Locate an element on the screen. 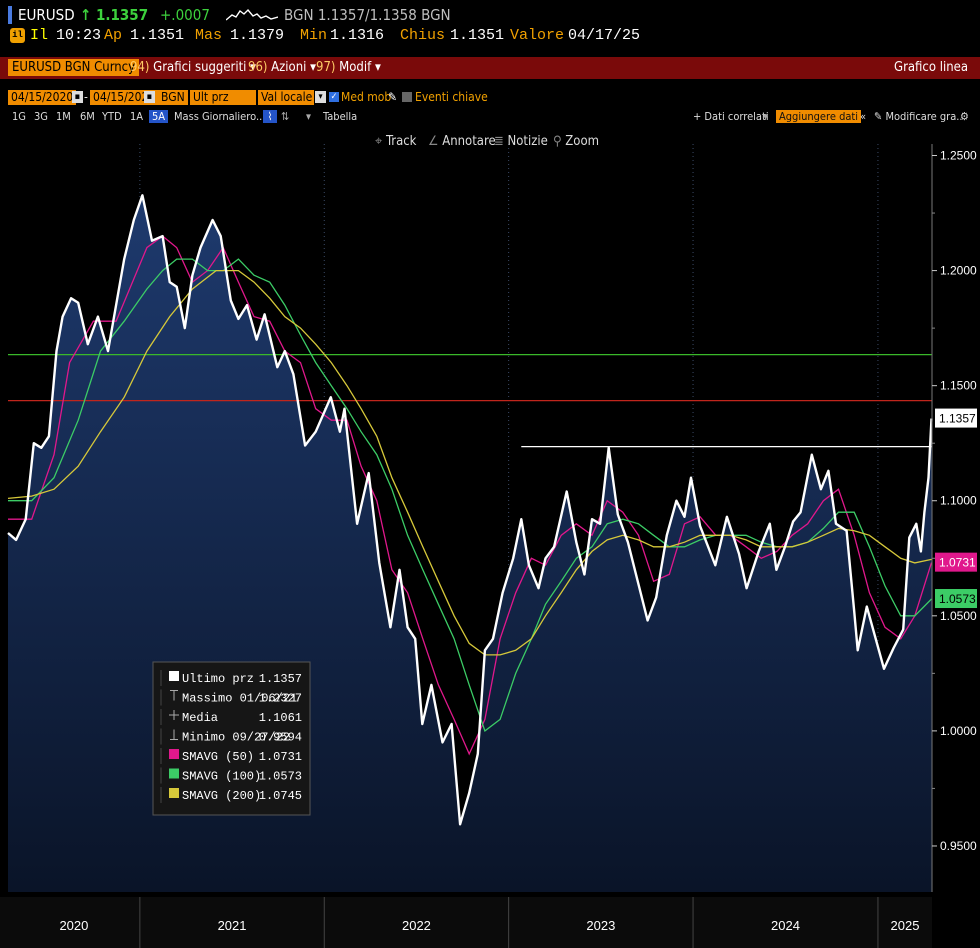 The width and height of the screenshot is (980, 948). legend-label: SMAVG (100) is located at coordinates (221, 777).